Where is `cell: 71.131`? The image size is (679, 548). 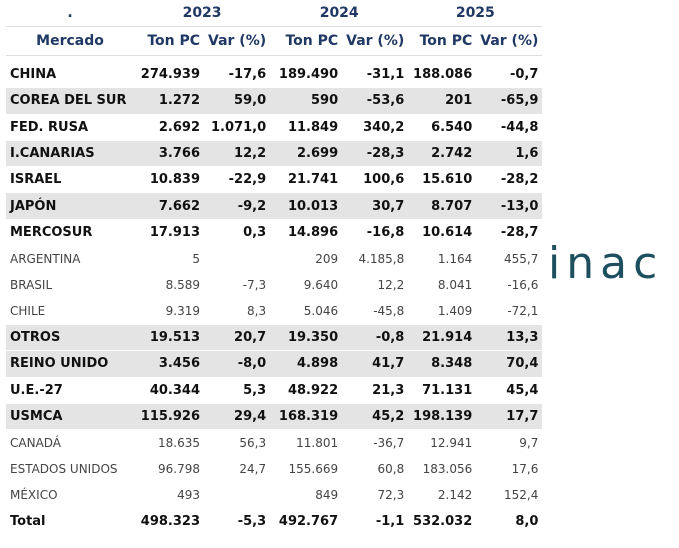
cell: 71.131 is located at coordinates (442, 390).